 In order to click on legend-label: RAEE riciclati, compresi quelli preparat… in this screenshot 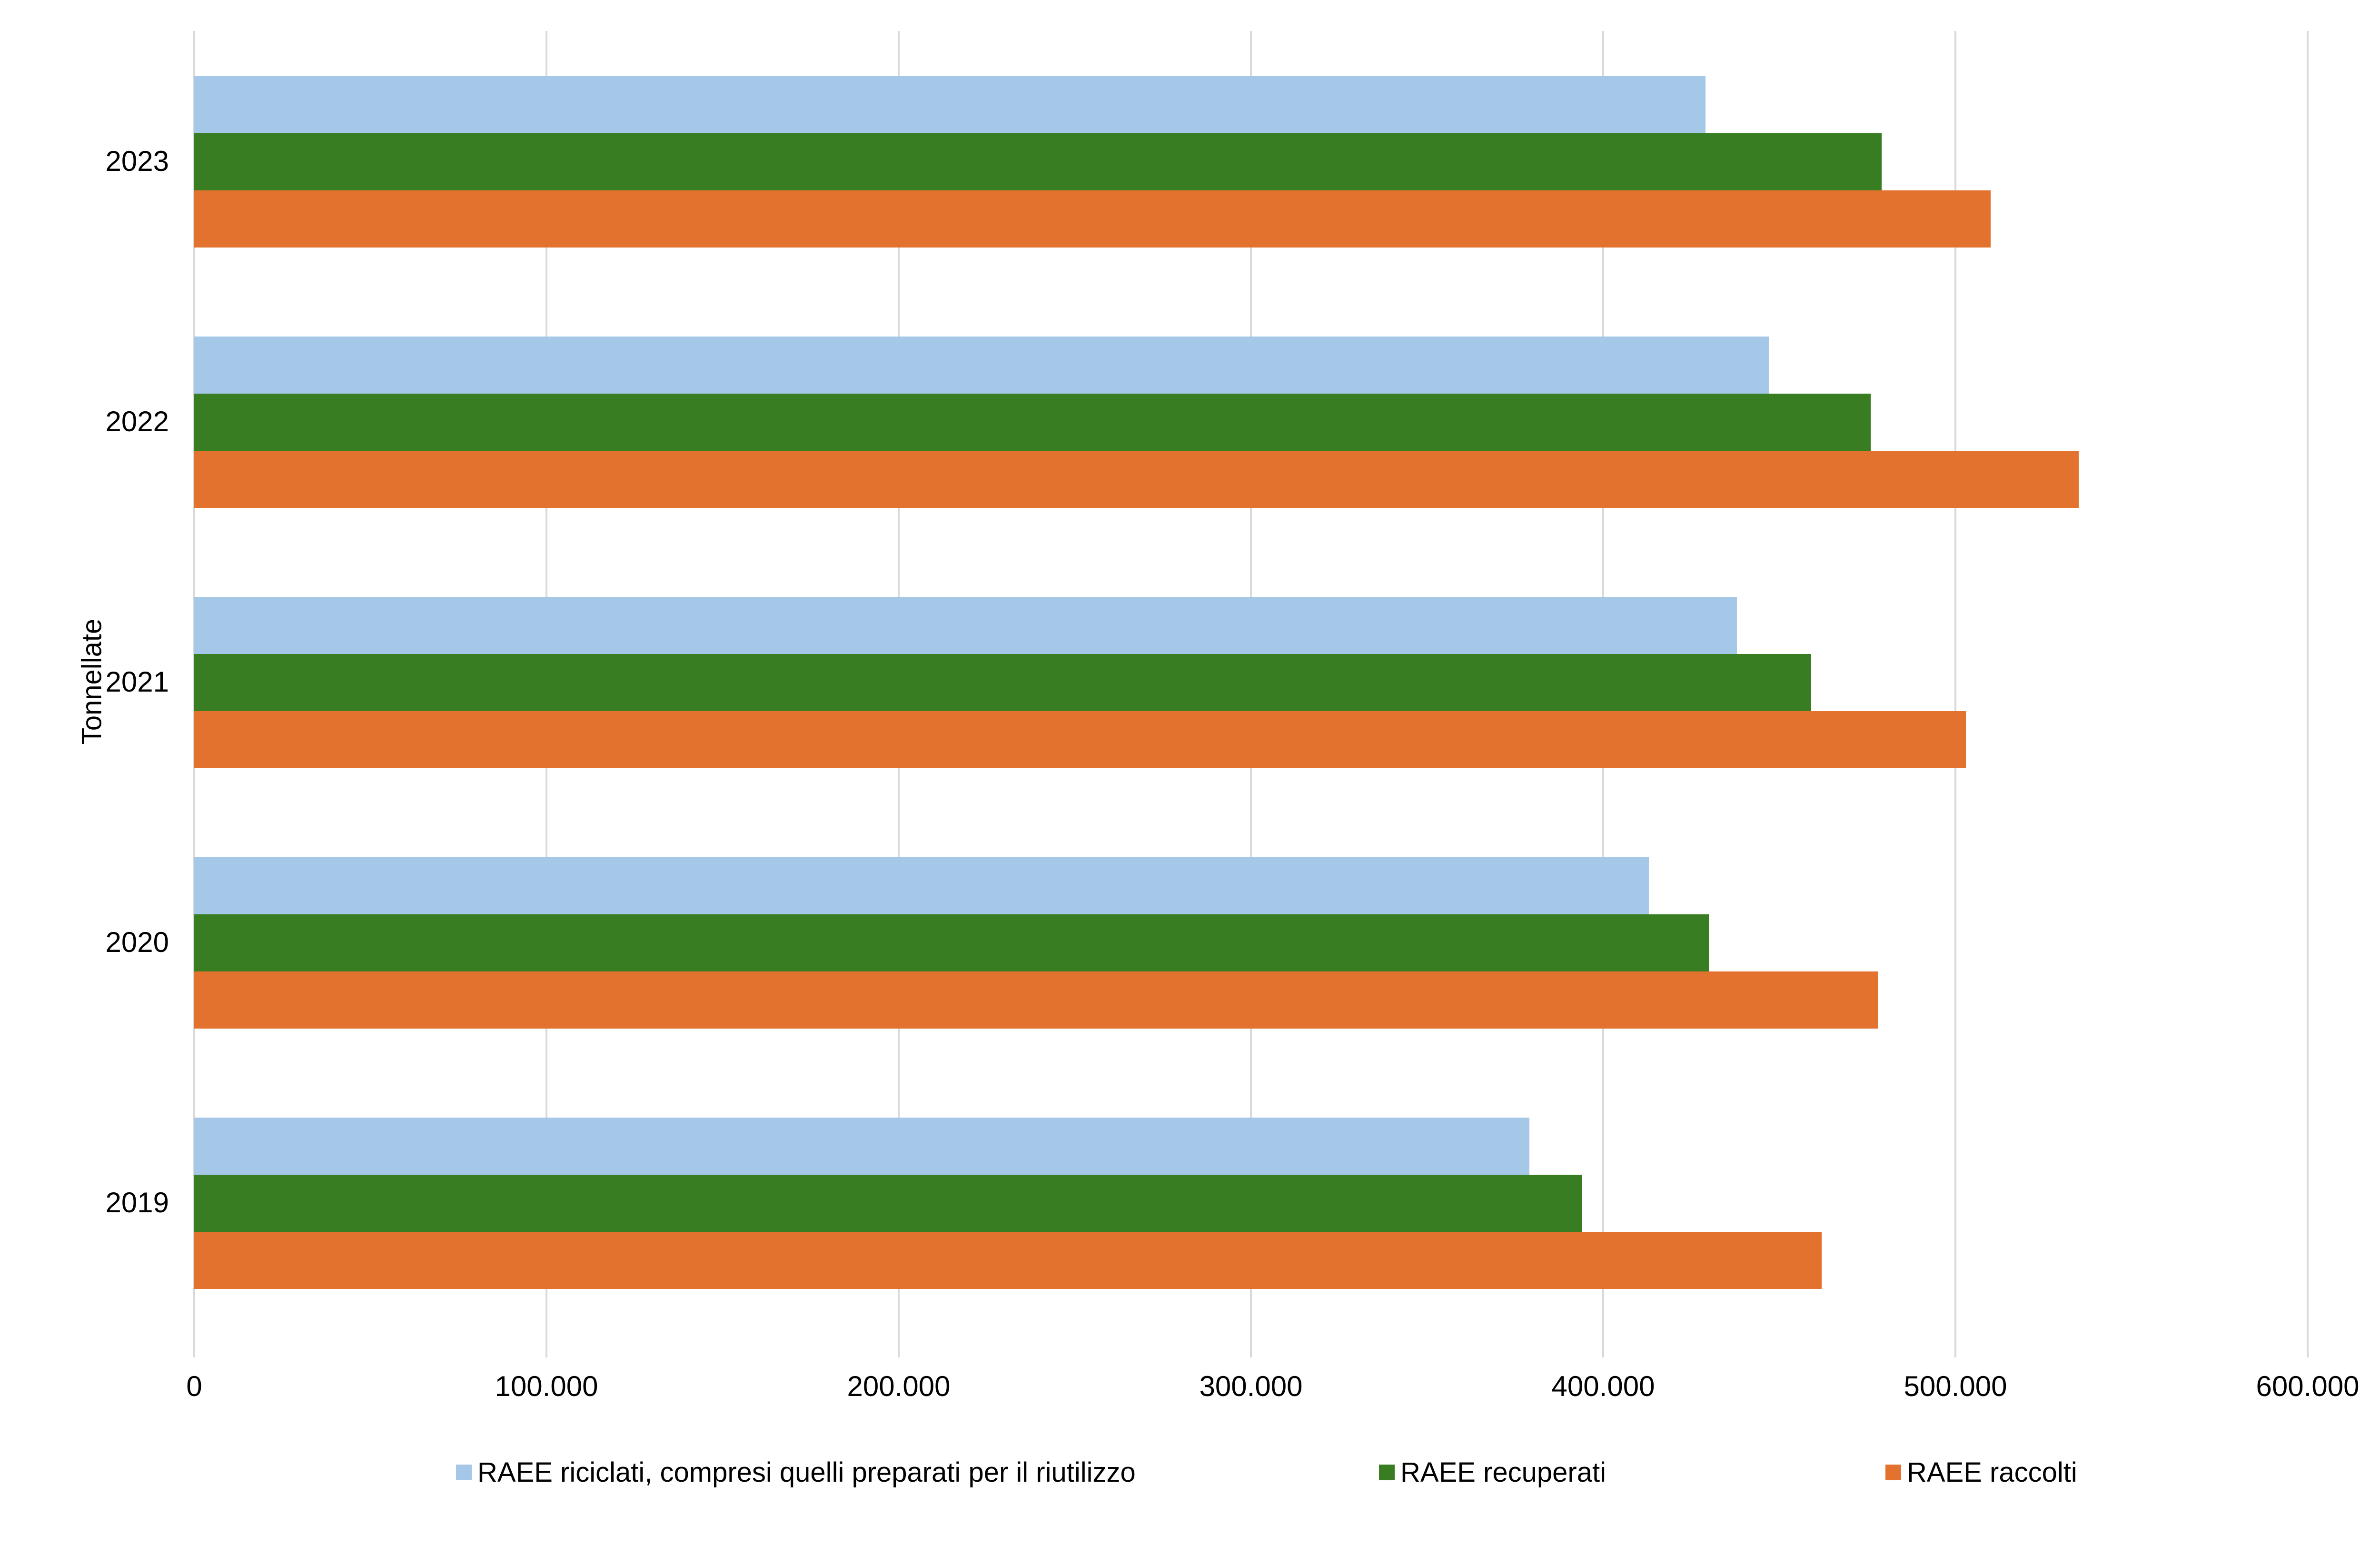, I will do `click(806, 1472)`.